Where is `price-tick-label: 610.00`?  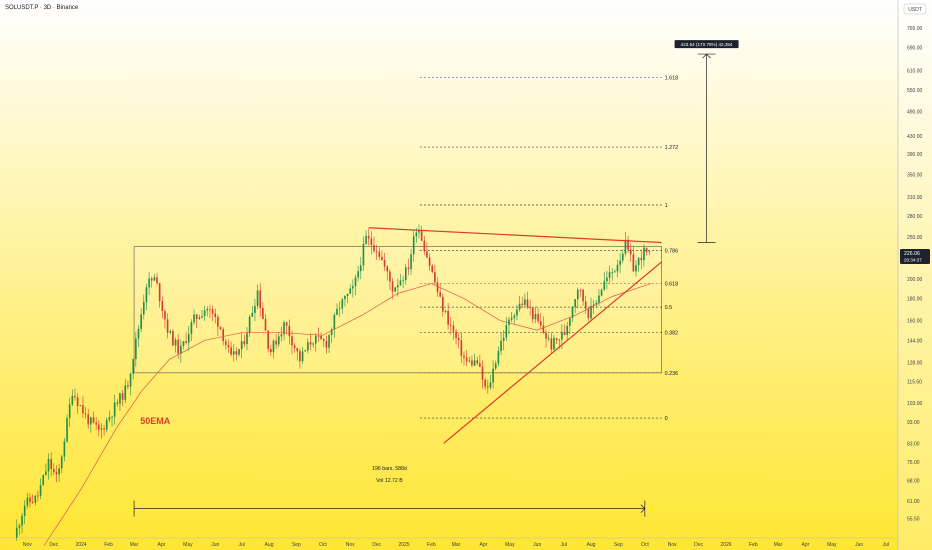
price-tick-label: 610.00 is located at coordinates (915, 71).